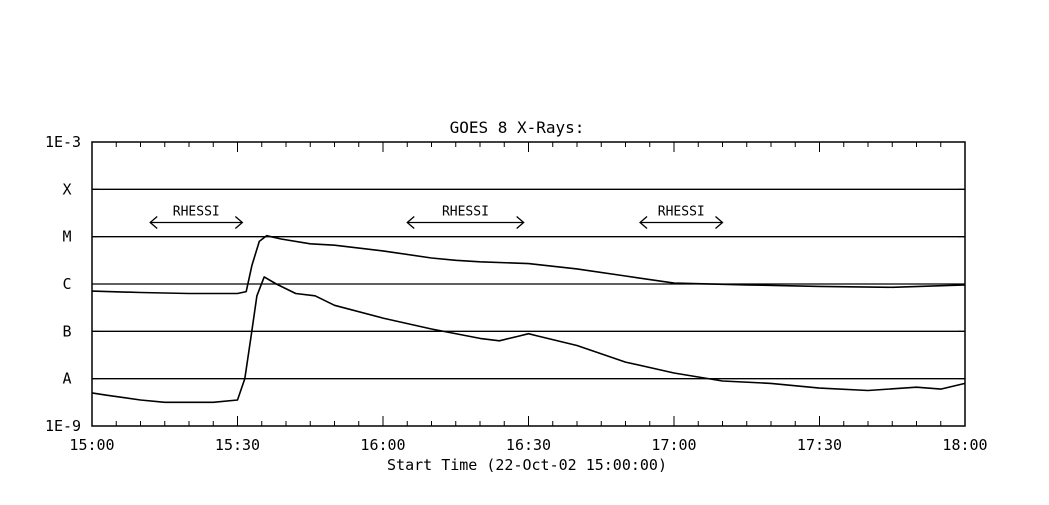  Describe the element at coordinates (63, 142) in the screenshot. I see `y-tick-label: 1E-3` at that location.